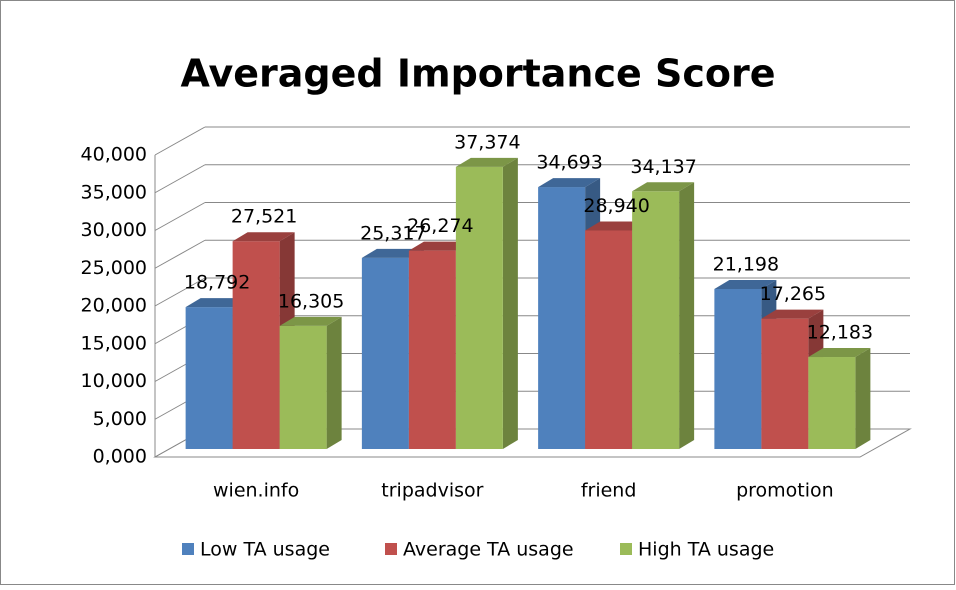  Describe the element at coordinates (114, 268) in the screenshot. I see `y-tick-label: 25,000` at that location.